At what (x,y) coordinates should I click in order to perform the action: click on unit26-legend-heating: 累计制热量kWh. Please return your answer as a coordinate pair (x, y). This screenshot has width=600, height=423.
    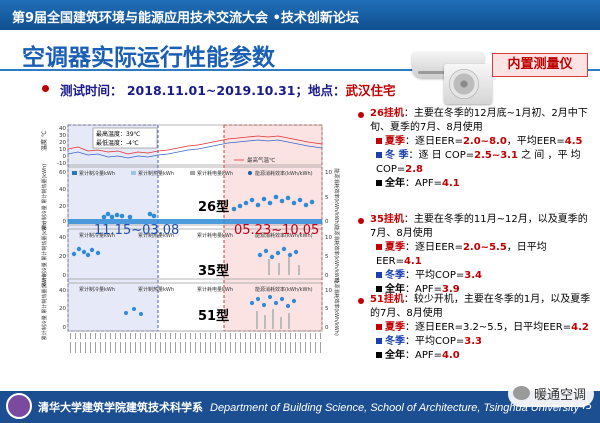
    Looking at the image, I should click on (156, 173).